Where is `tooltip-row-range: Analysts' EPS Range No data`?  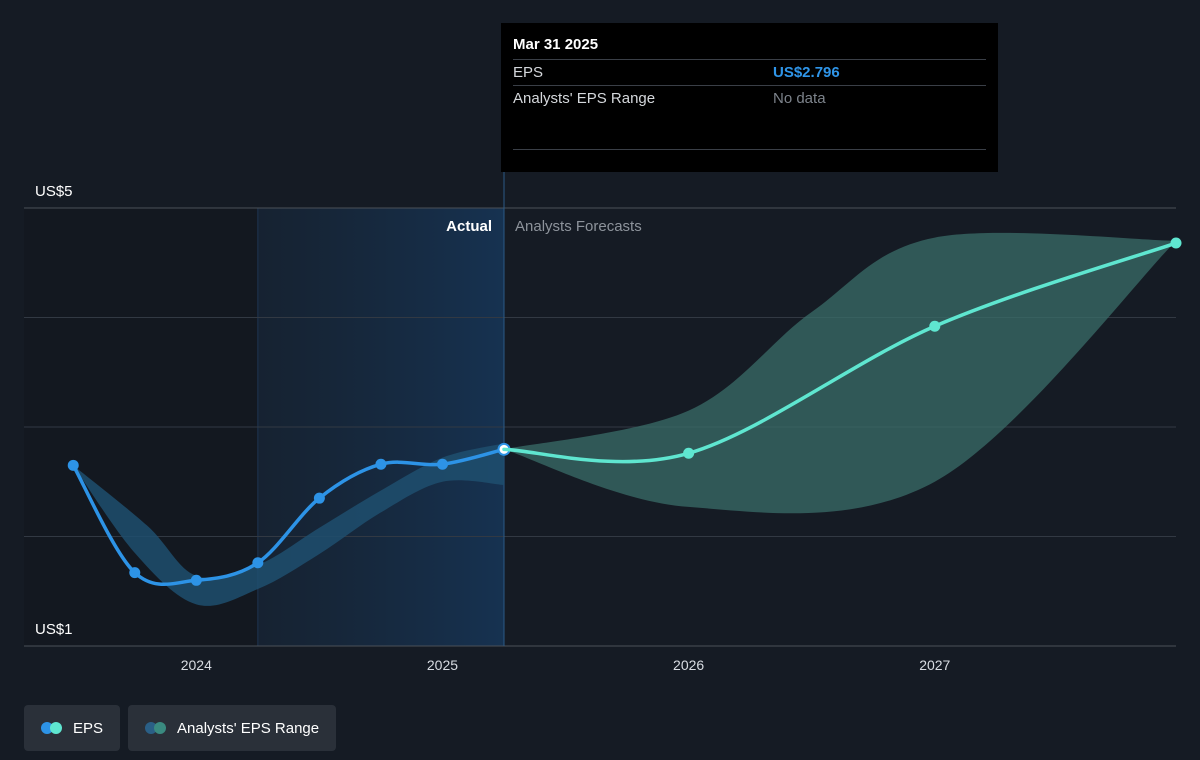 tooltip-row-range: Analysts' EPS Range No data is located at coordinates (749, 98).